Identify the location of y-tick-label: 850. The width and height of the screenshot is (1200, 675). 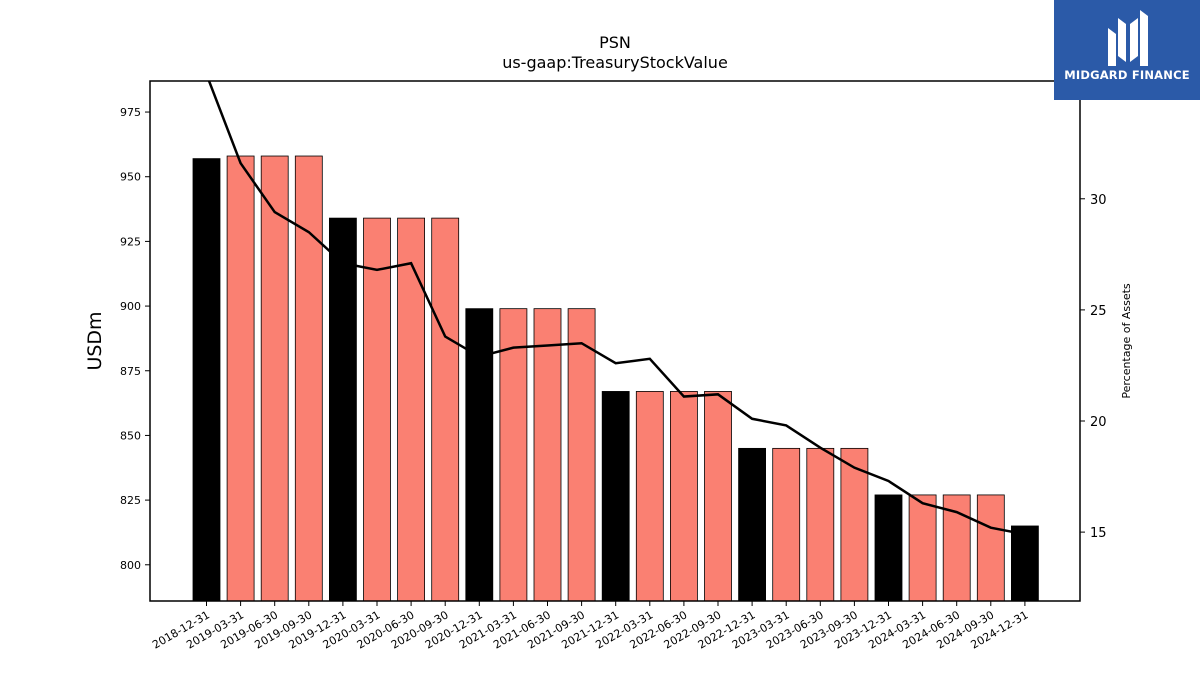
(130, 435).